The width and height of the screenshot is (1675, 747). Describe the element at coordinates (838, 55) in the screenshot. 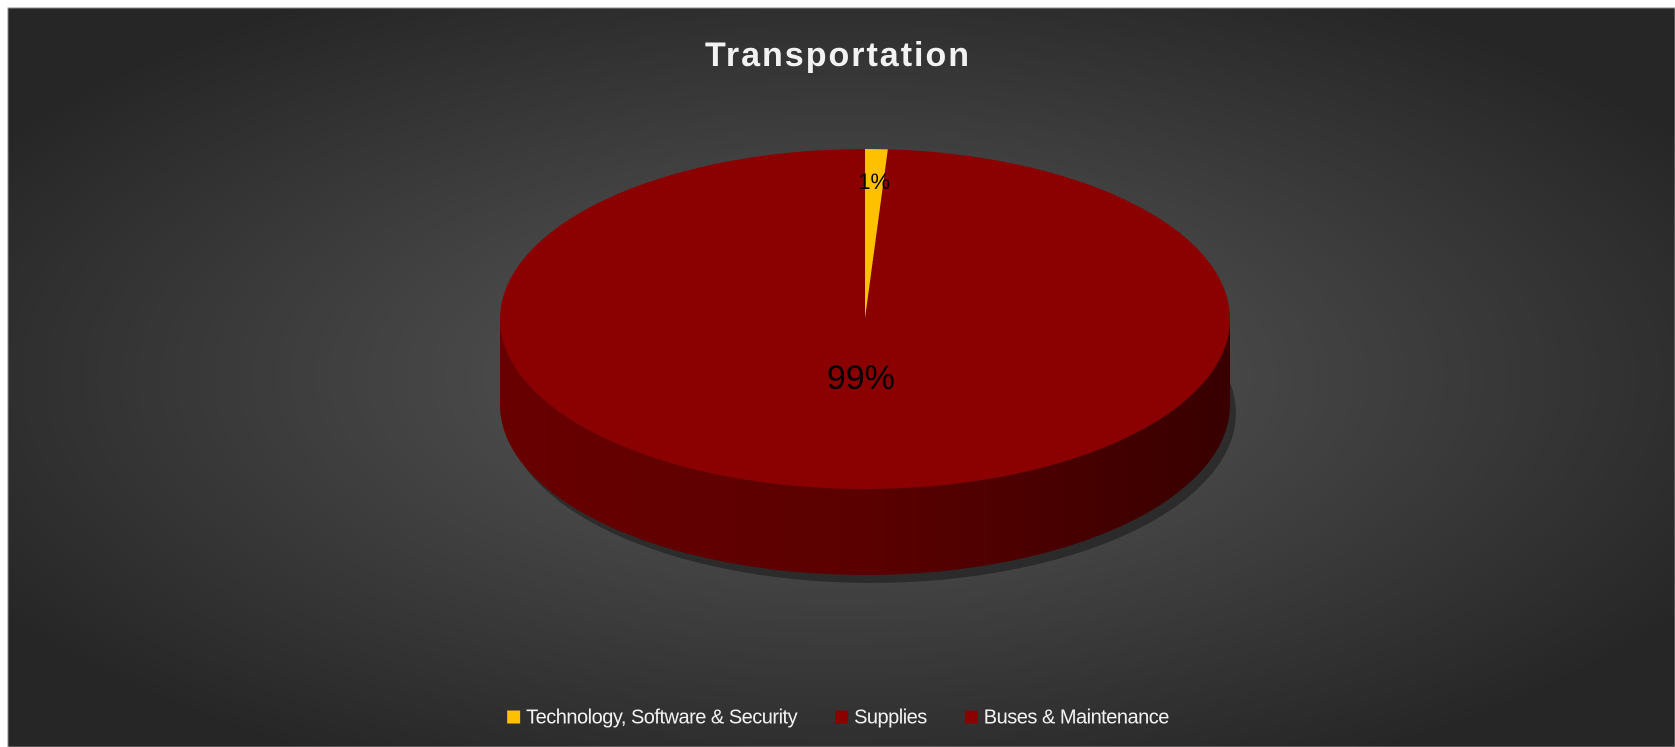

I see `chart-title: Transportation` at that location.